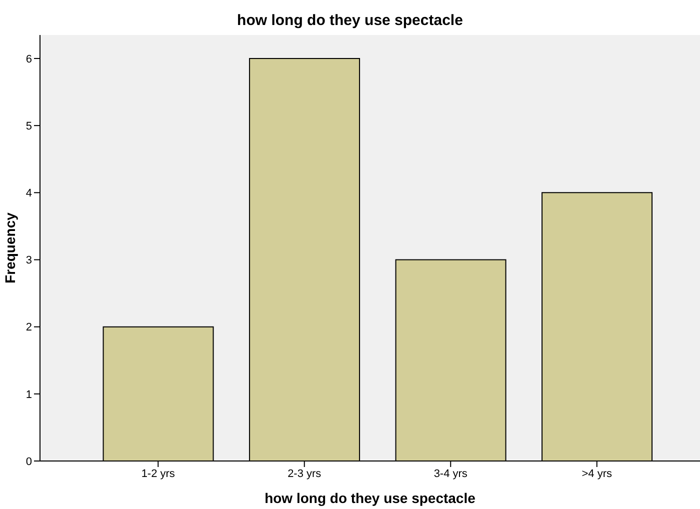 The width and height of the screenshot is (700, 509). I want to click on x-axis-title: how long do they use spectacle, so click(370, 498).